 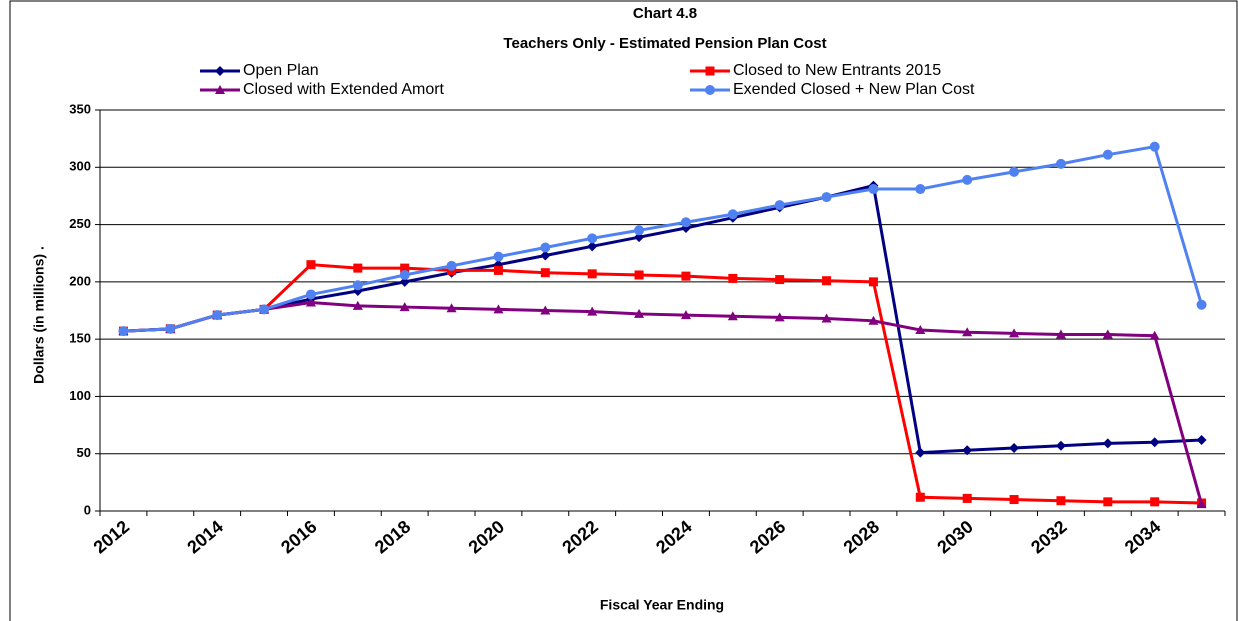 I want to click on y-axis-label: Dollars (in millions) ., so click(x=39, y=315).